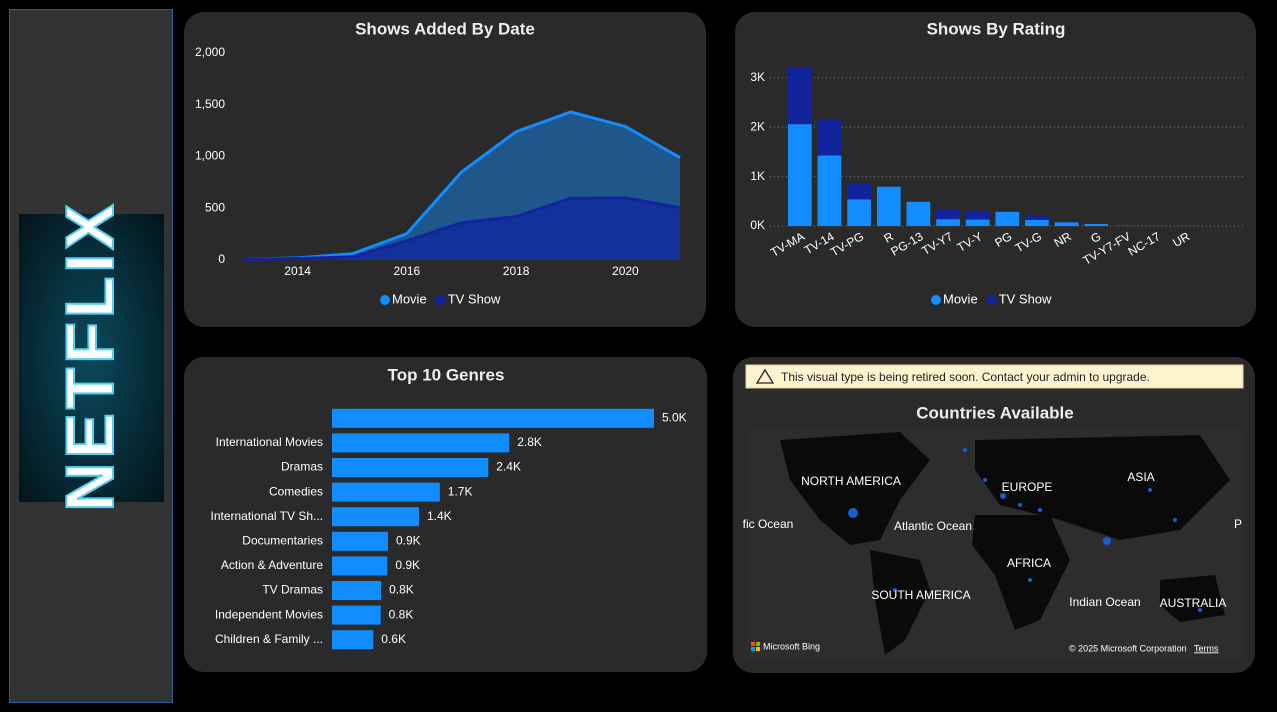 Image resolution: width=1277 pixels, height=712 pixels. What do you see at coordinates (674, 417) in the screenshot?
I see `data-label: 5.0K` at bounding box center [674, 417].